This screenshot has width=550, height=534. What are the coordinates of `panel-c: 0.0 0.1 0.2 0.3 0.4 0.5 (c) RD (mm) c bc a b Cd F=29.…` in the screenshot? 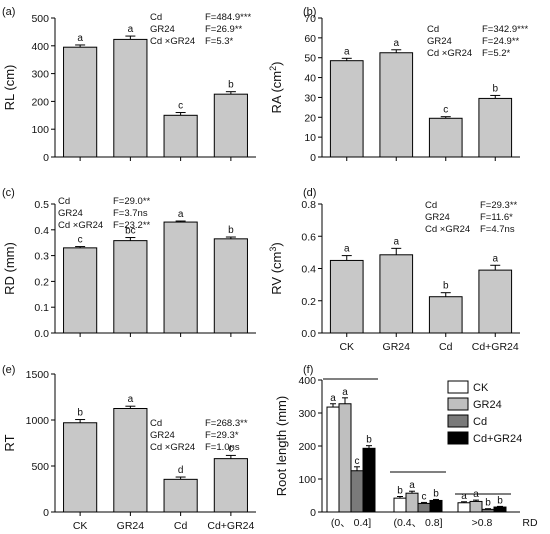 It's located at (129, 263).